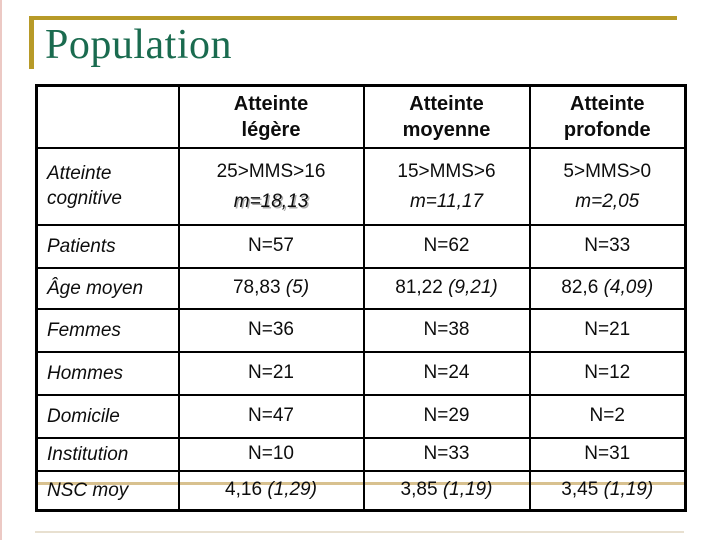  I want to click on cell-mms-legere: 25>MMS>16 m=18,13, so click(271, 186).